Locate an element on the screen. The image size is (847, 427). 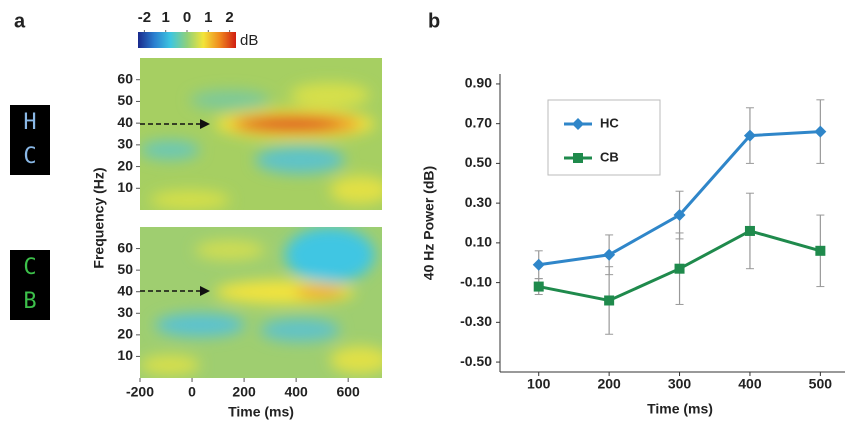
colorbar-label: dB is located at coordinates (249, 40).